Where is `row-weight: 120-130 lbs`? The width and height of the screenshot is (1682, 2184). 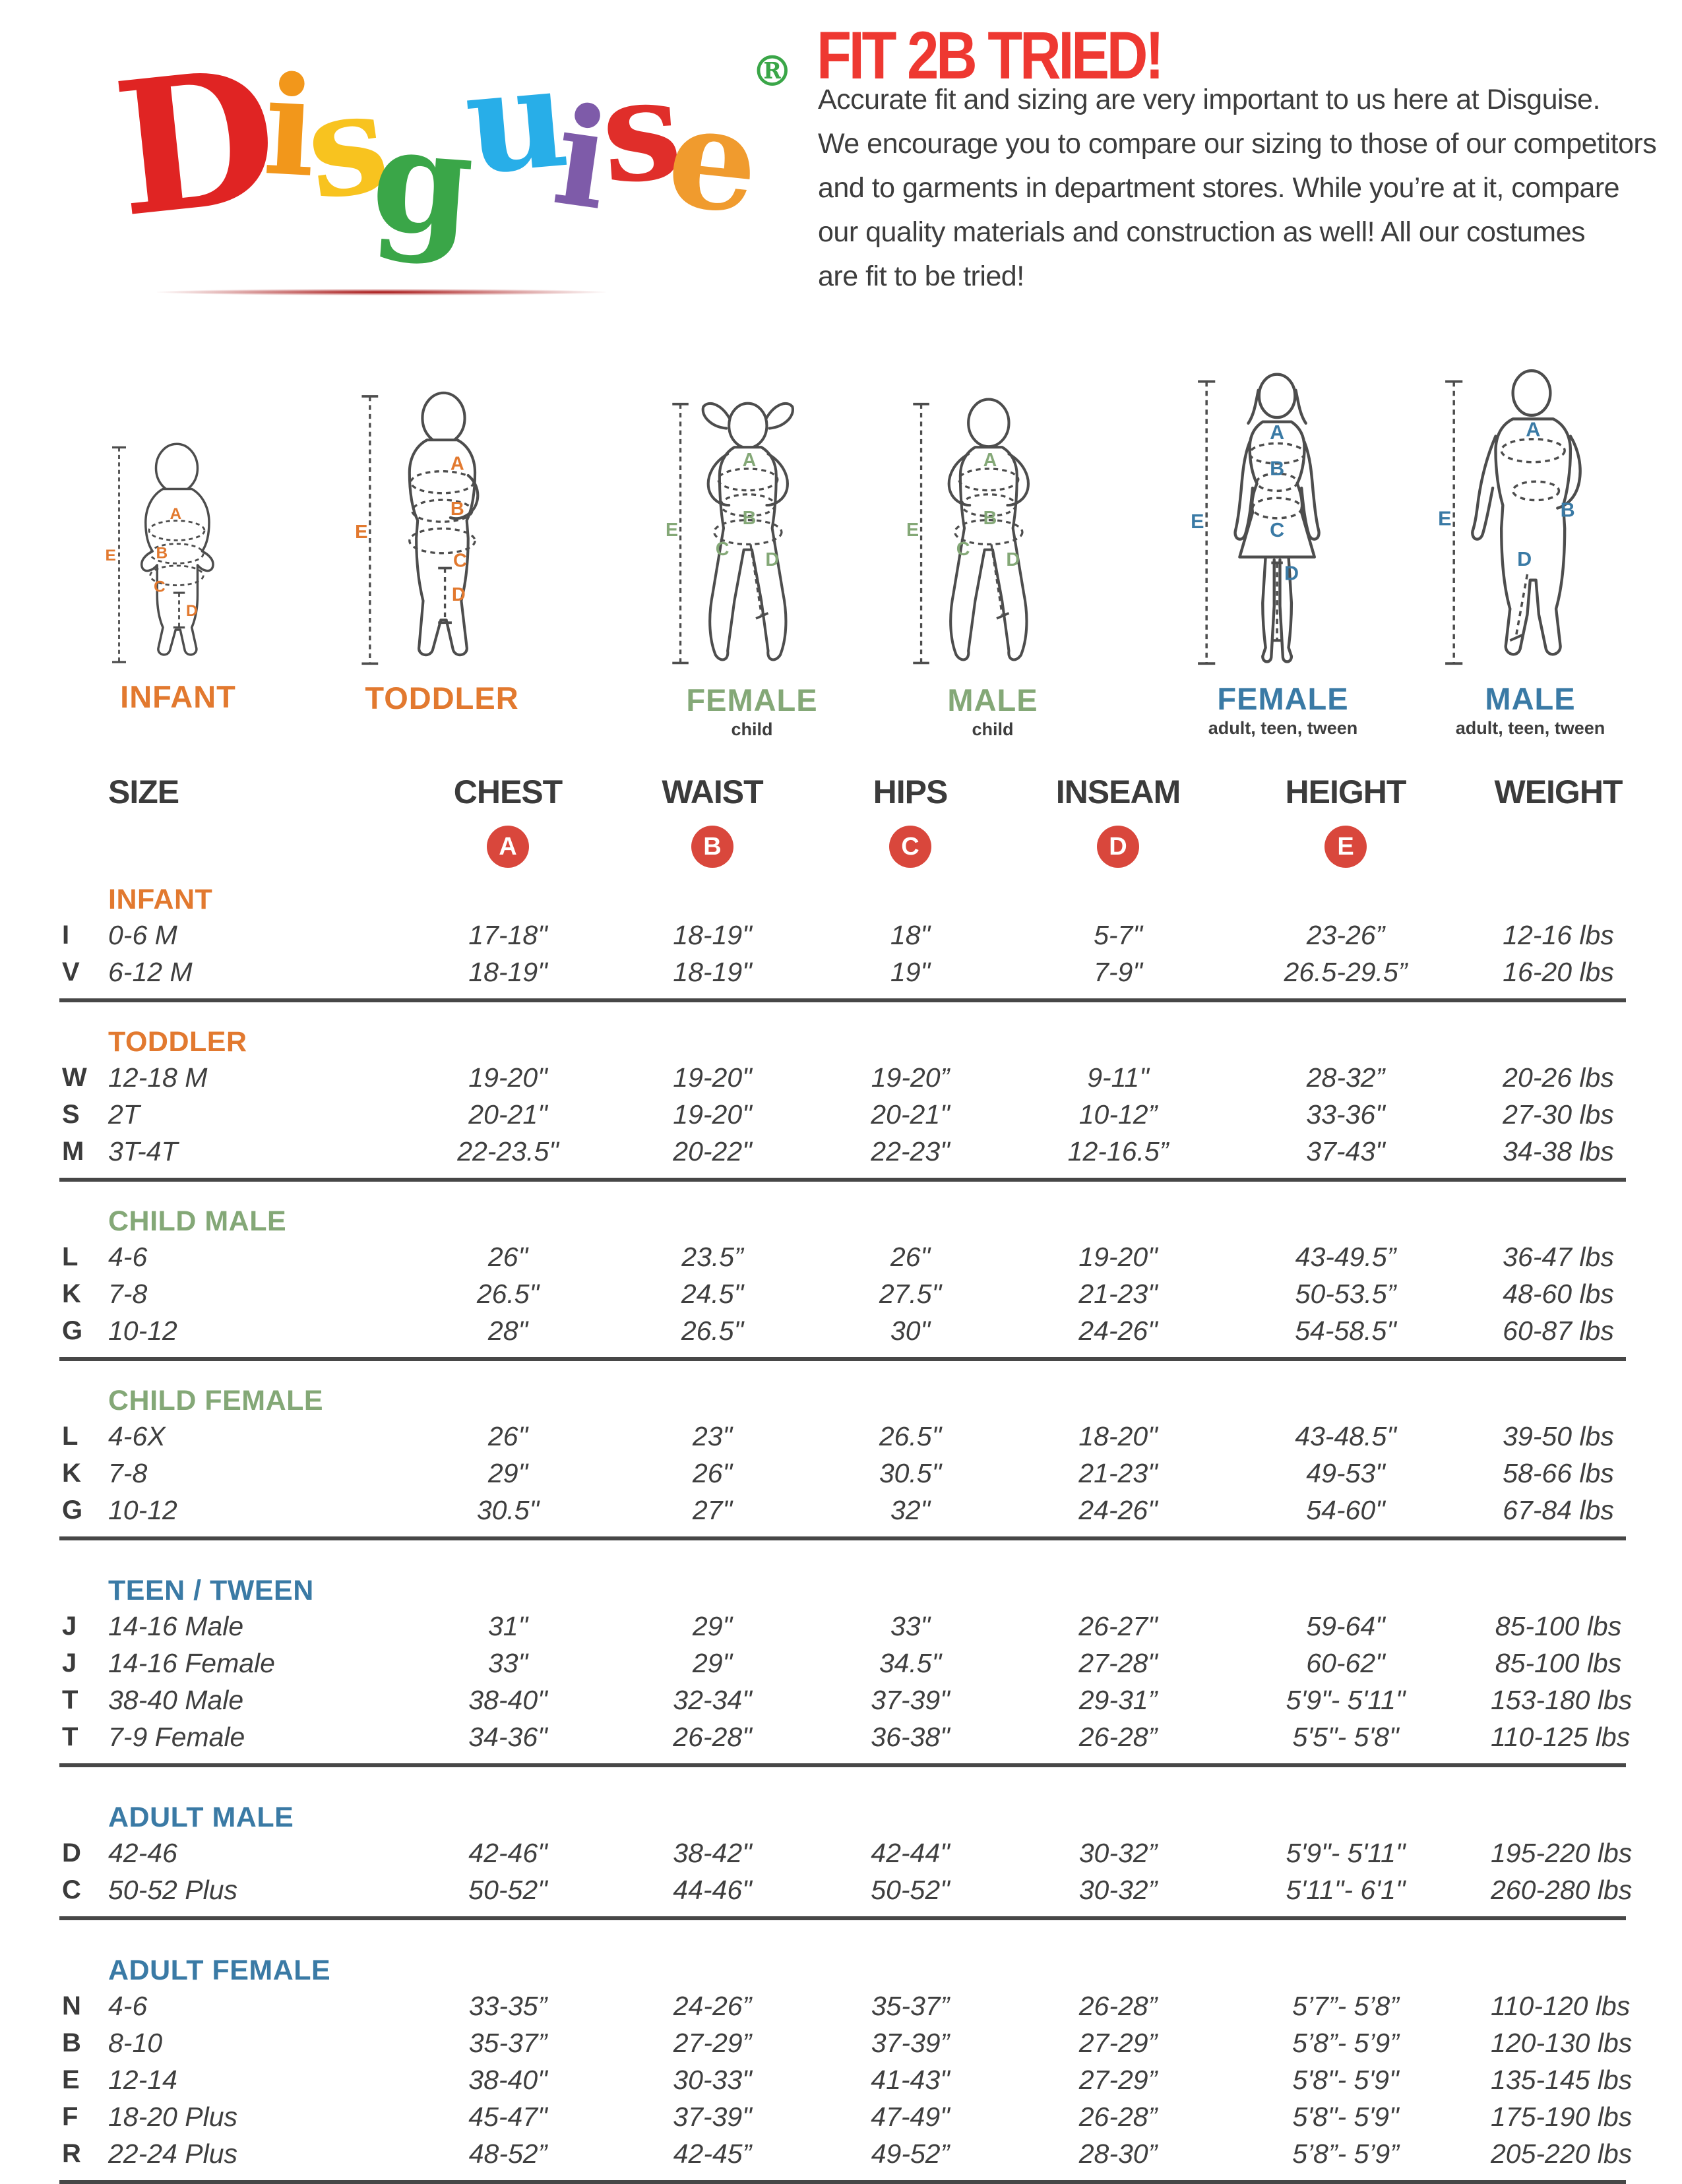 row-weight: 120-130 lbs is located at coordinates (1562, 2042).